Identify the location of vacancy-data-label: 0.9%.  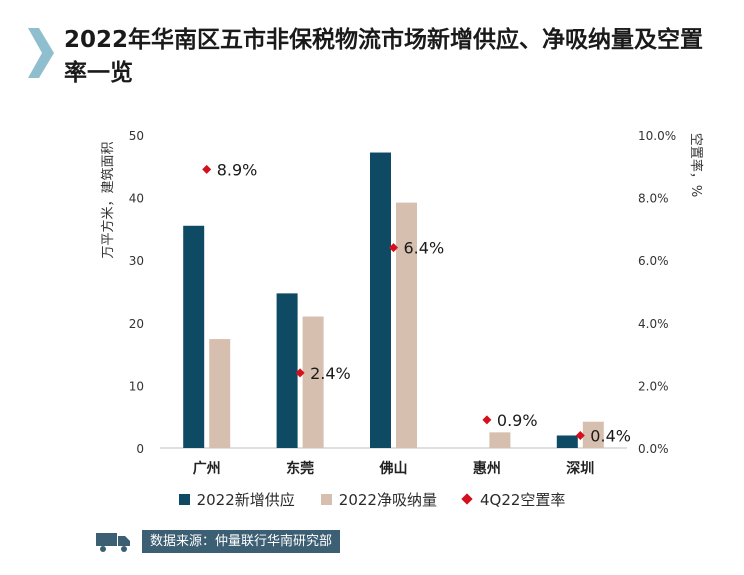
(517, 420).